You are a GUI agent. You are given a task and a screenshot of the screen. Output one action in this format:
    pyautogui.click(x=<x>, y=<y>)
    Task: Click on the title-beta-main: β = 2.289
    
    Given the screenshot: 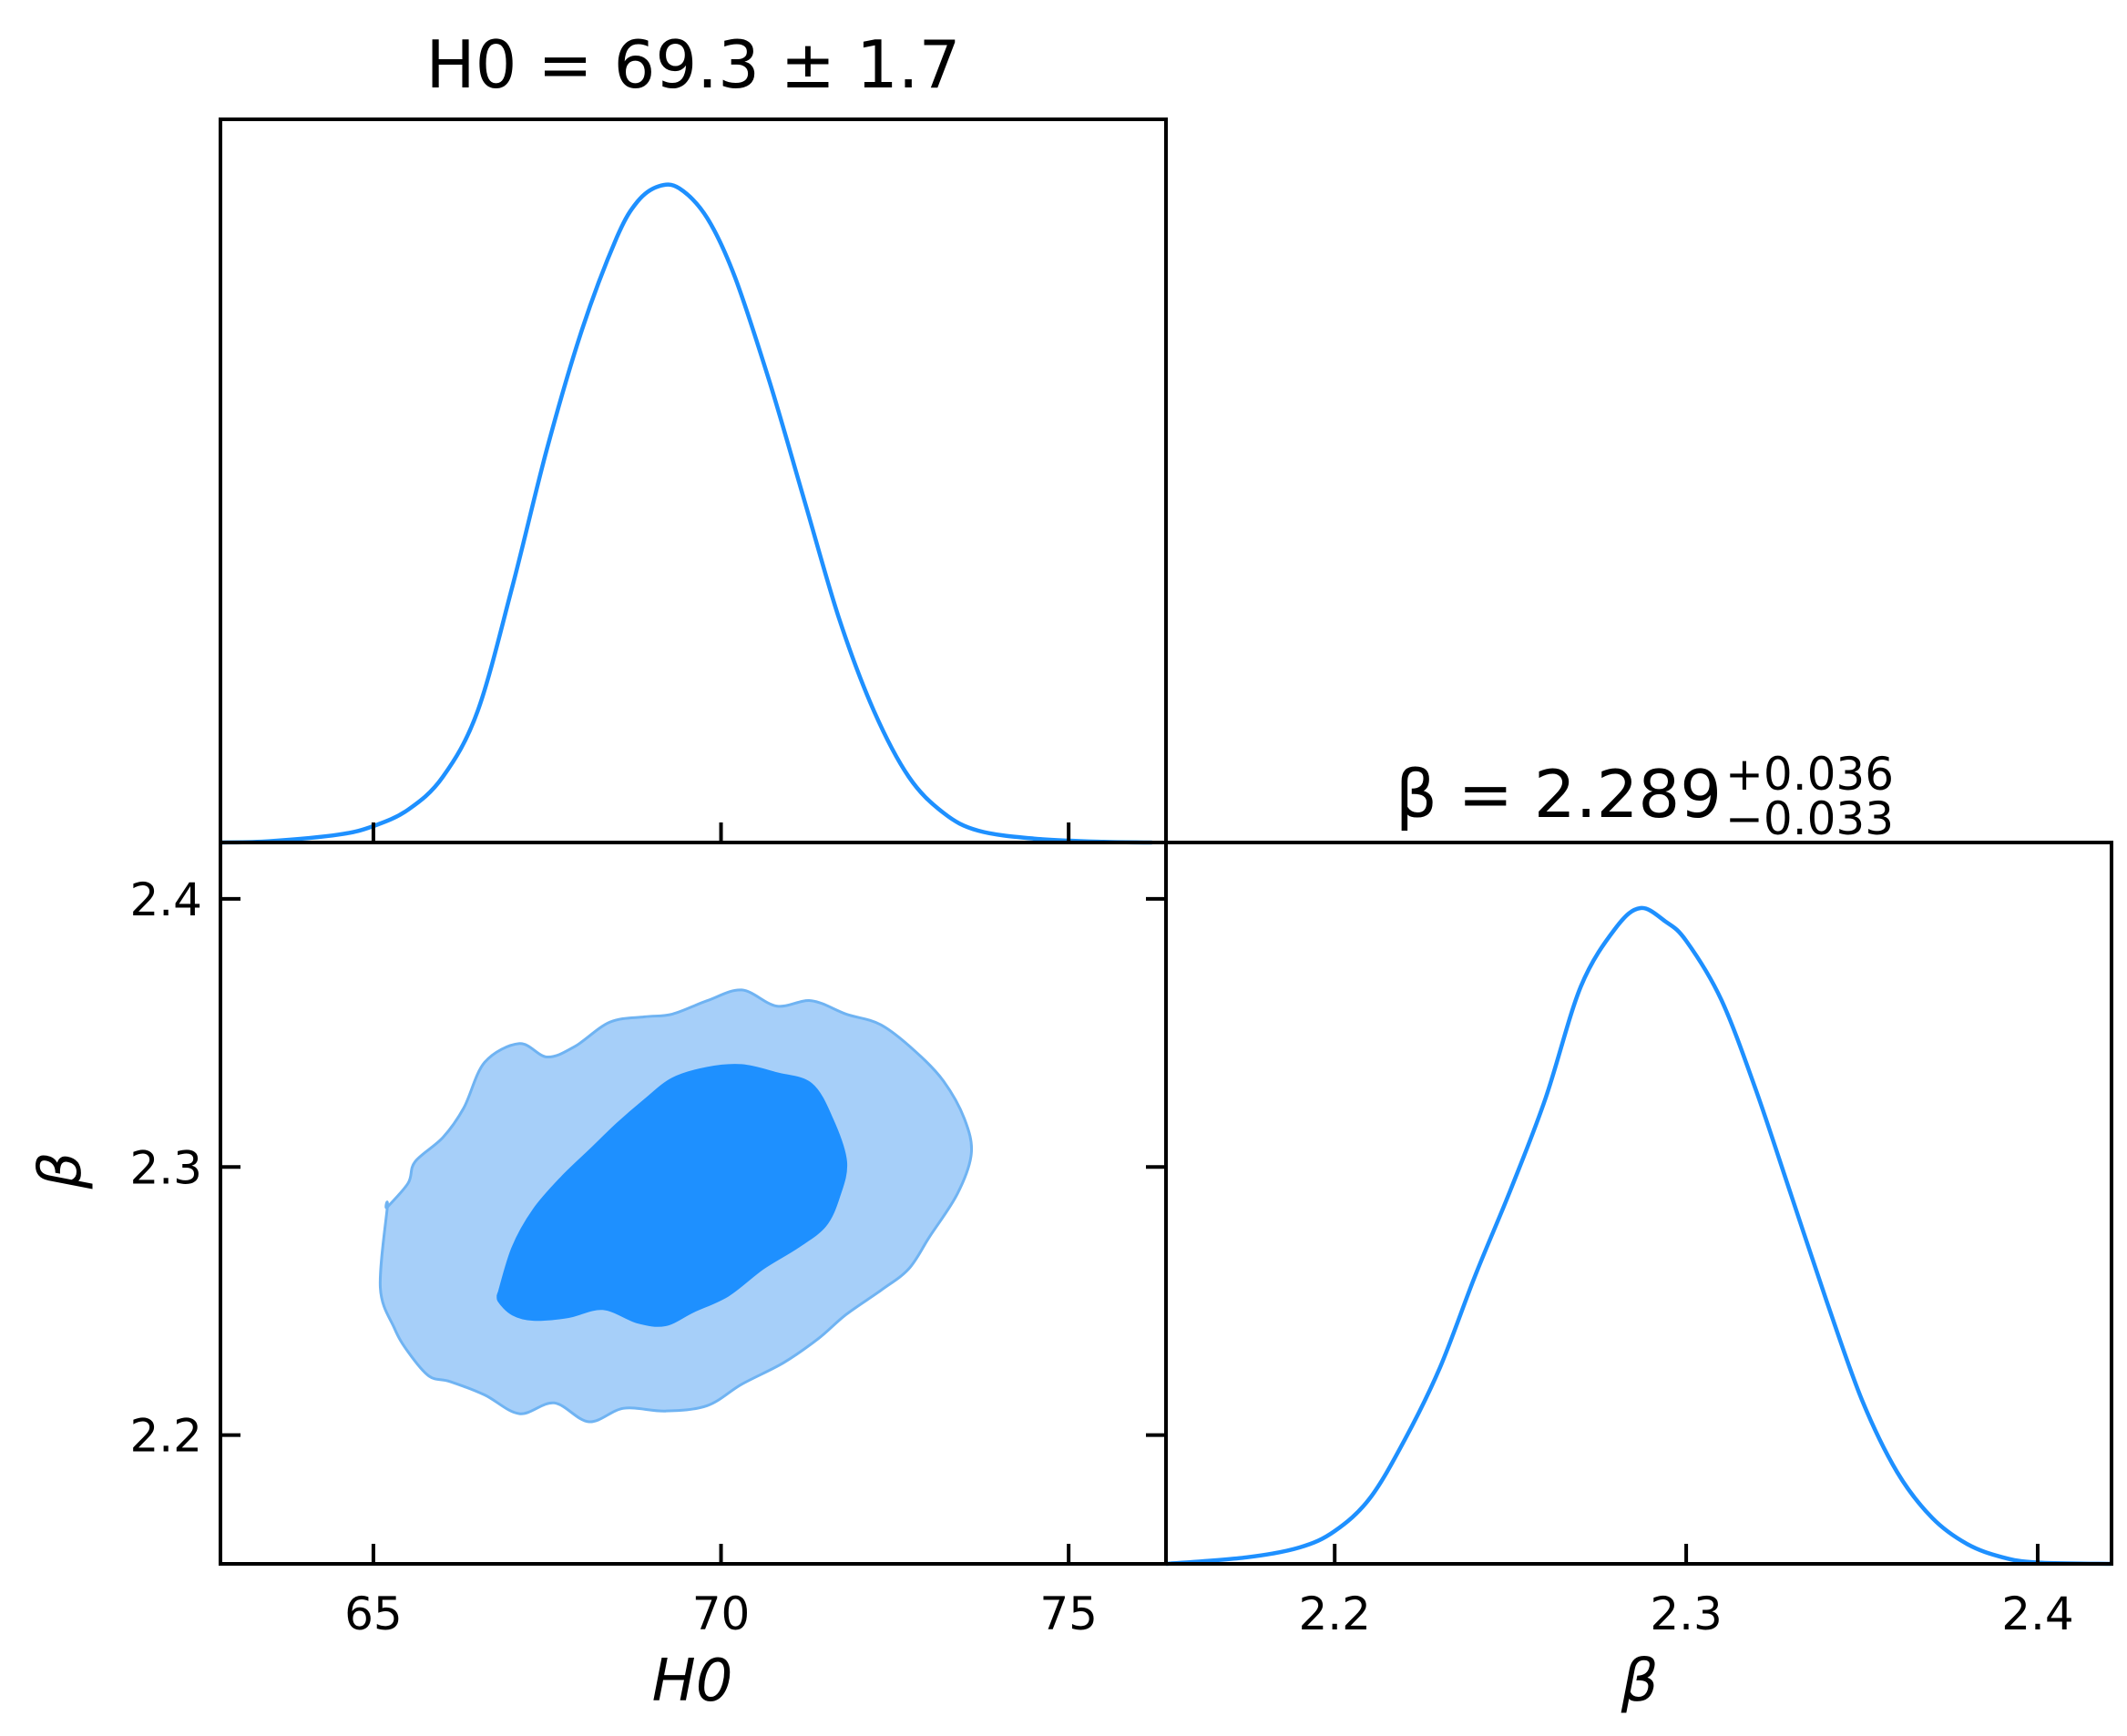 What is the action you would take?
    pyautogui.click(x=1559, y=794)
    